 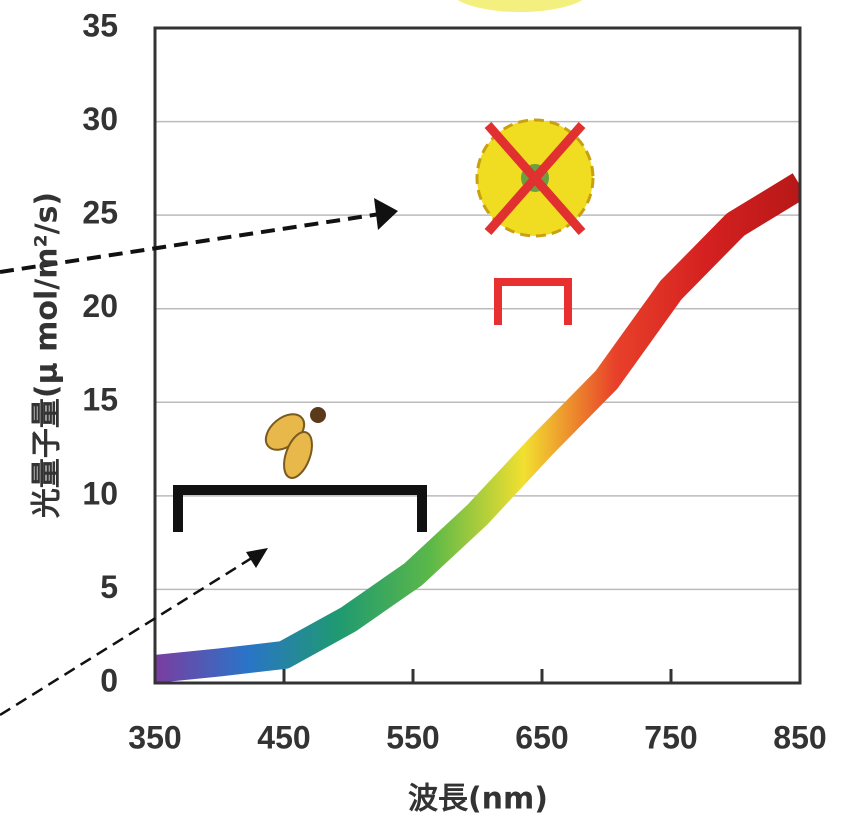 I want to click on y-tick-label: 35, so click(x=100, y=25).